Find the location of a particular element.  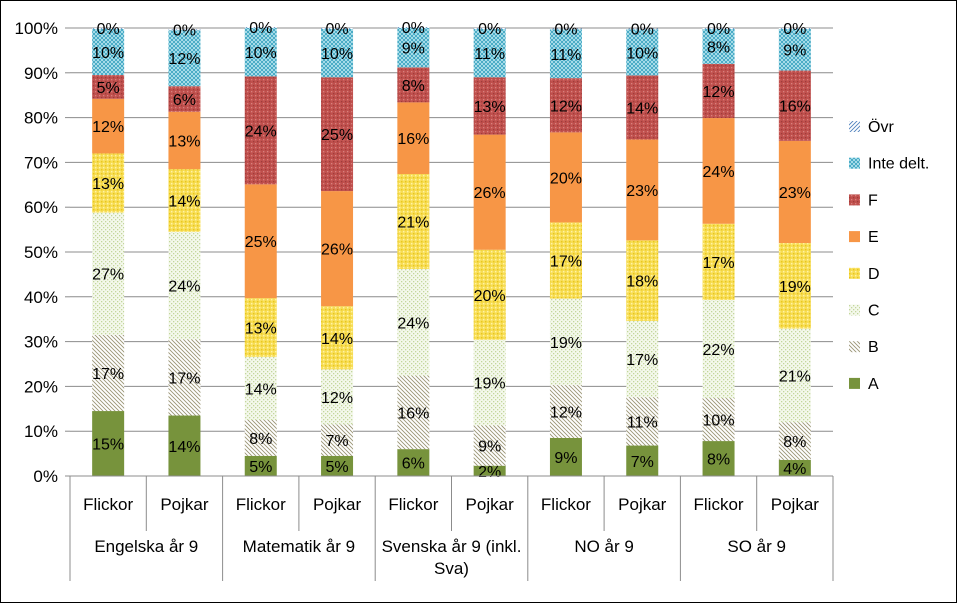

segment-label-e: 12% is located at coordinates (108, 127).